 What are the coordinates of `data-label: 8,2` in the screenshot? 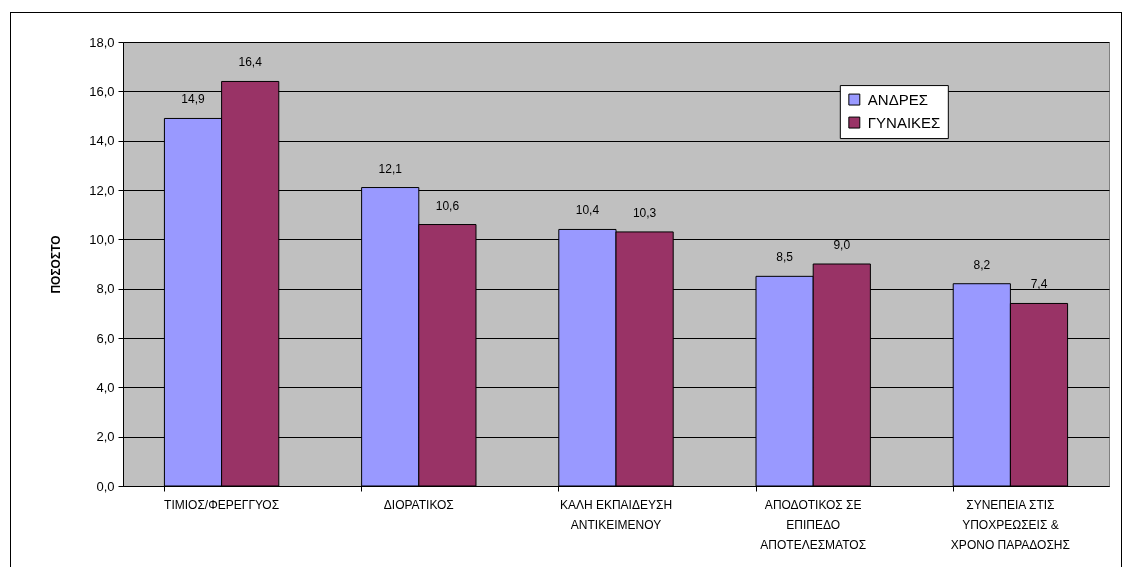 It's located at (982, 264).